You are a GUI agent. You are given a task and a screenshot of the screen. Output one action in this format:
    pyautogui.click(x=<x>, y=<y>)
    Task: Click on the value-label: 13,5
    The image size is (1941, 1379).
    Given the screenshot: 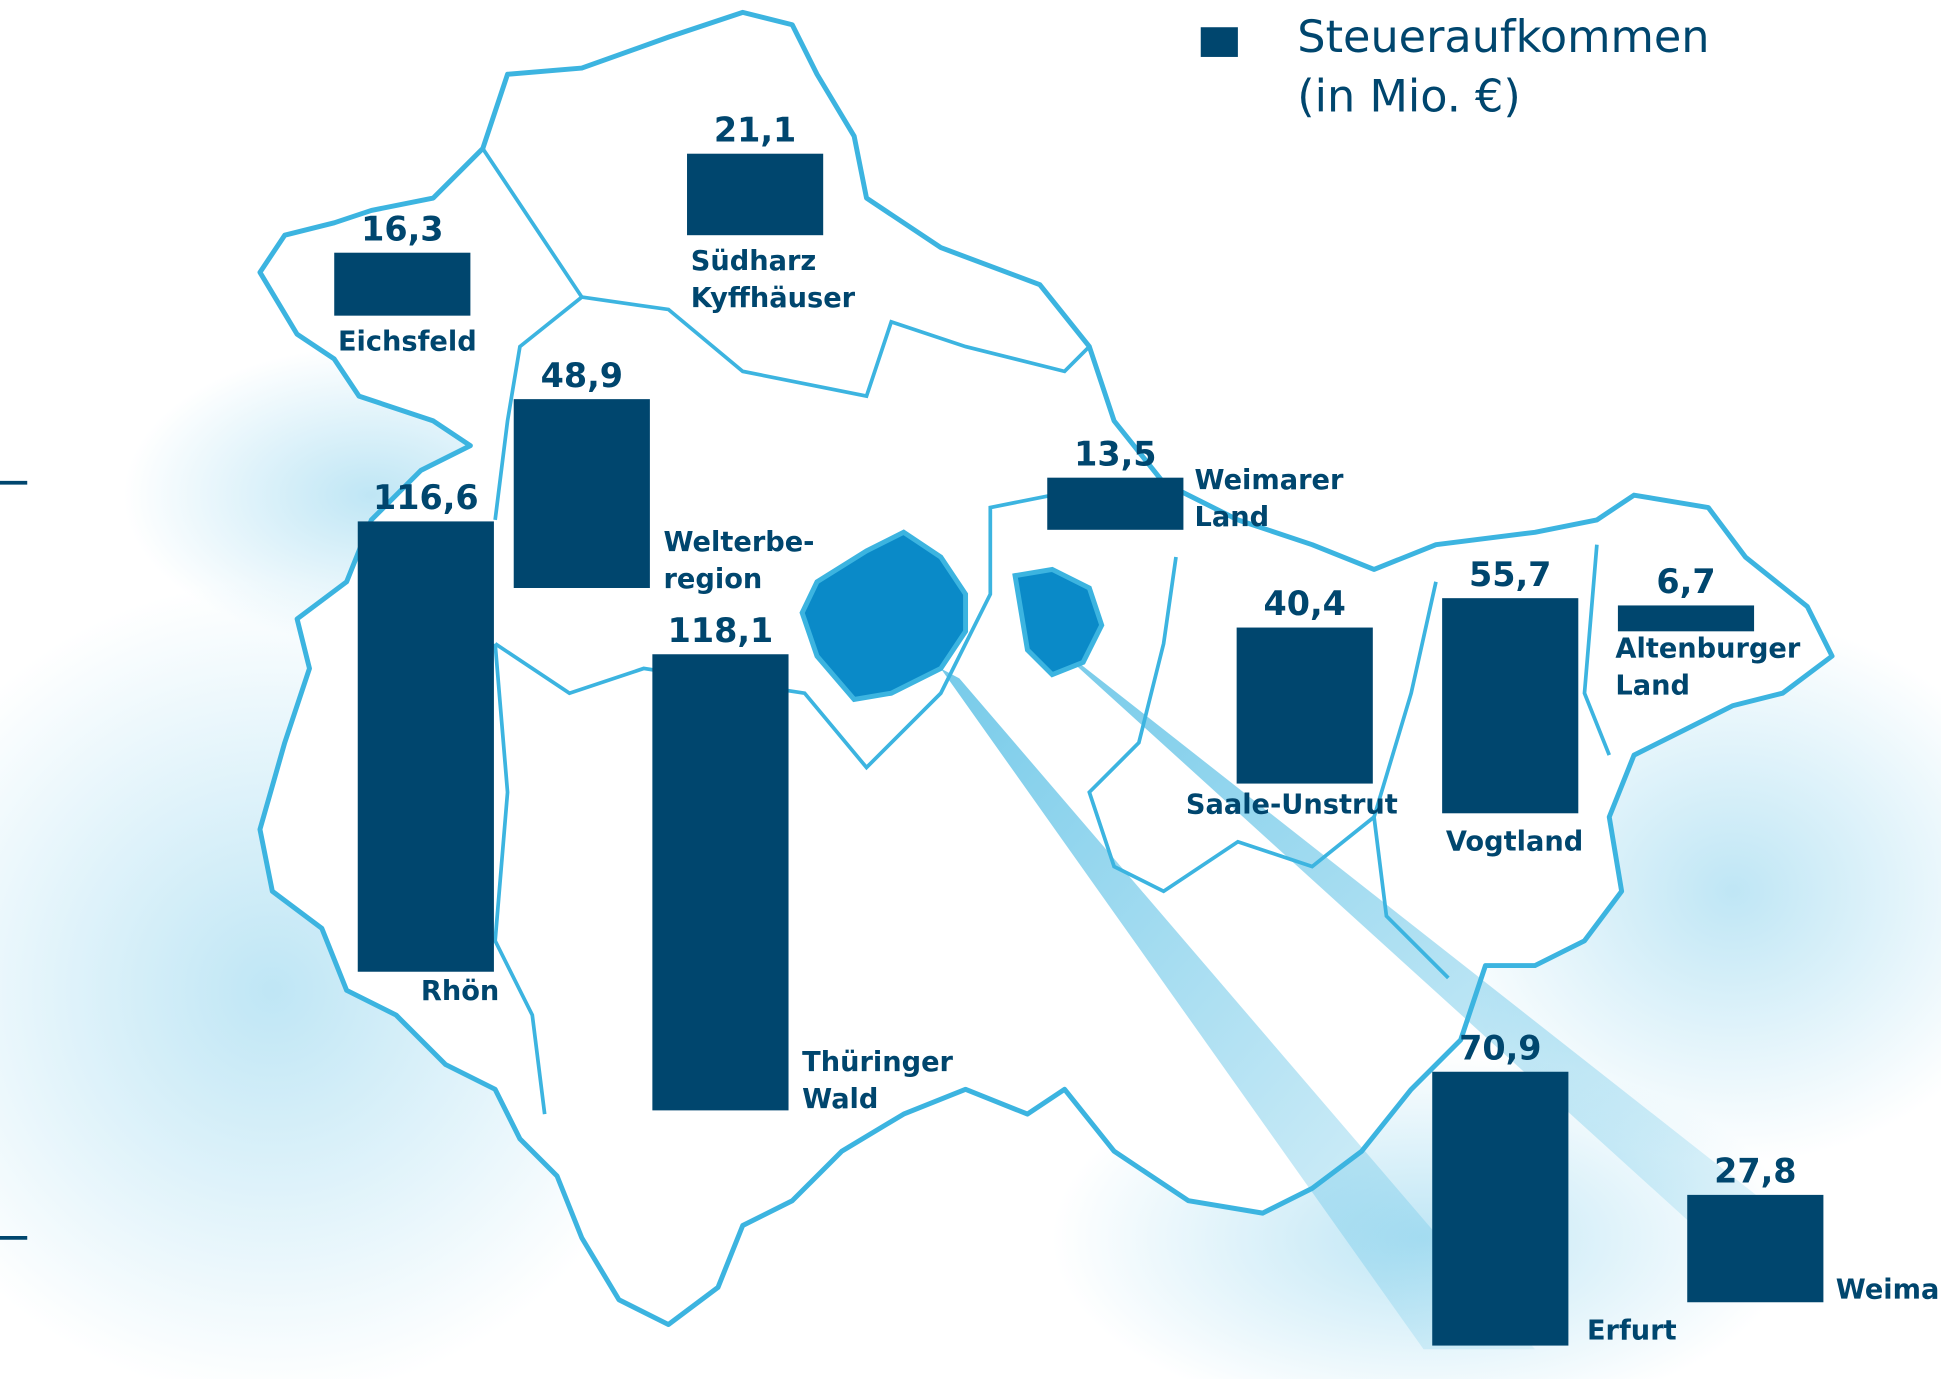 What is the action you would take?
    pyautogui.click(x=1115, y=453)
    